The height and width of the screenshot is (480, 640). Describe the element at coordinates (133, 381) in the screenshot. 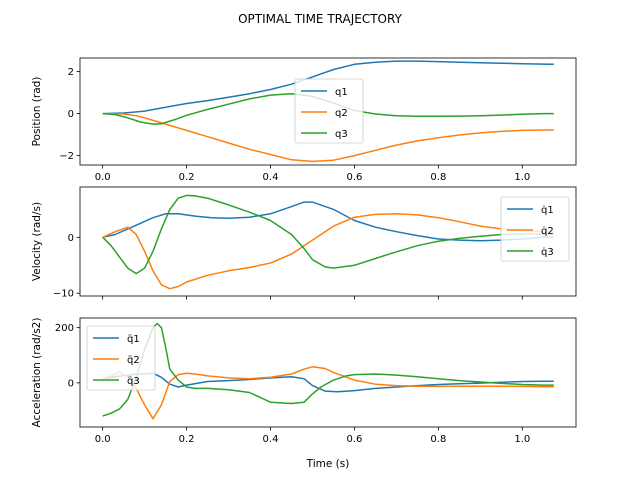

I see `legend-label-qdot3: q̈3` at that location.